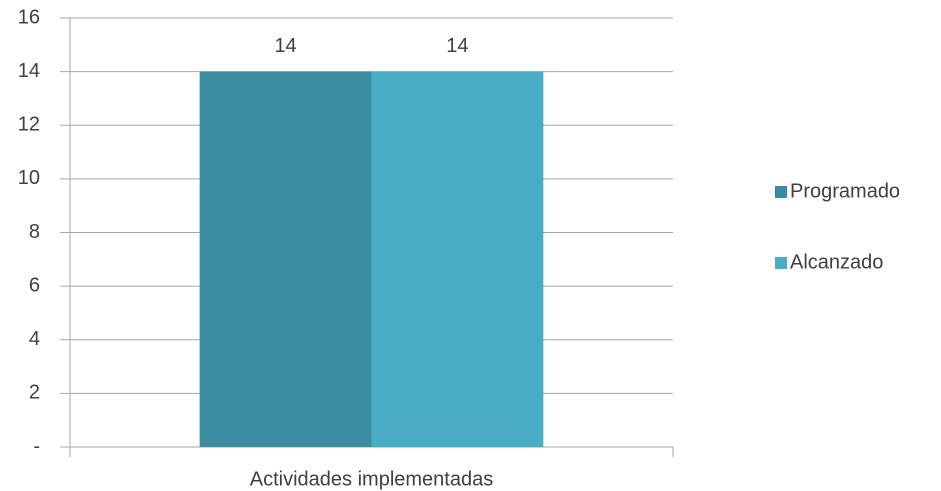 The height and width of the screenshot is (491, 941). What do you see at coordinates (845, 191) in the screenshot?
I see `legend-label: Programado` at bounding box center [845, 191].